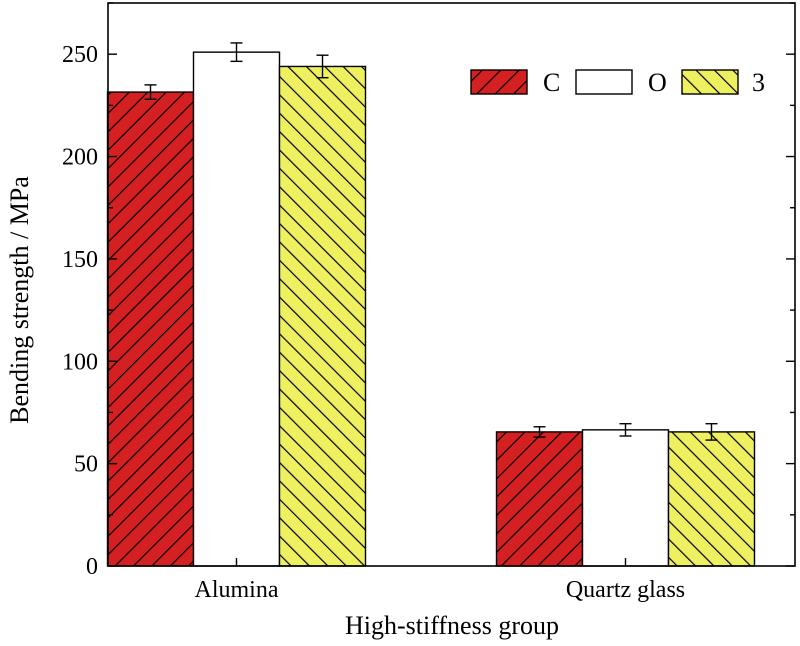  Describe the element at coordinates (758, 82) in the screenshot. I see `legend-label-3: 3` at that location.